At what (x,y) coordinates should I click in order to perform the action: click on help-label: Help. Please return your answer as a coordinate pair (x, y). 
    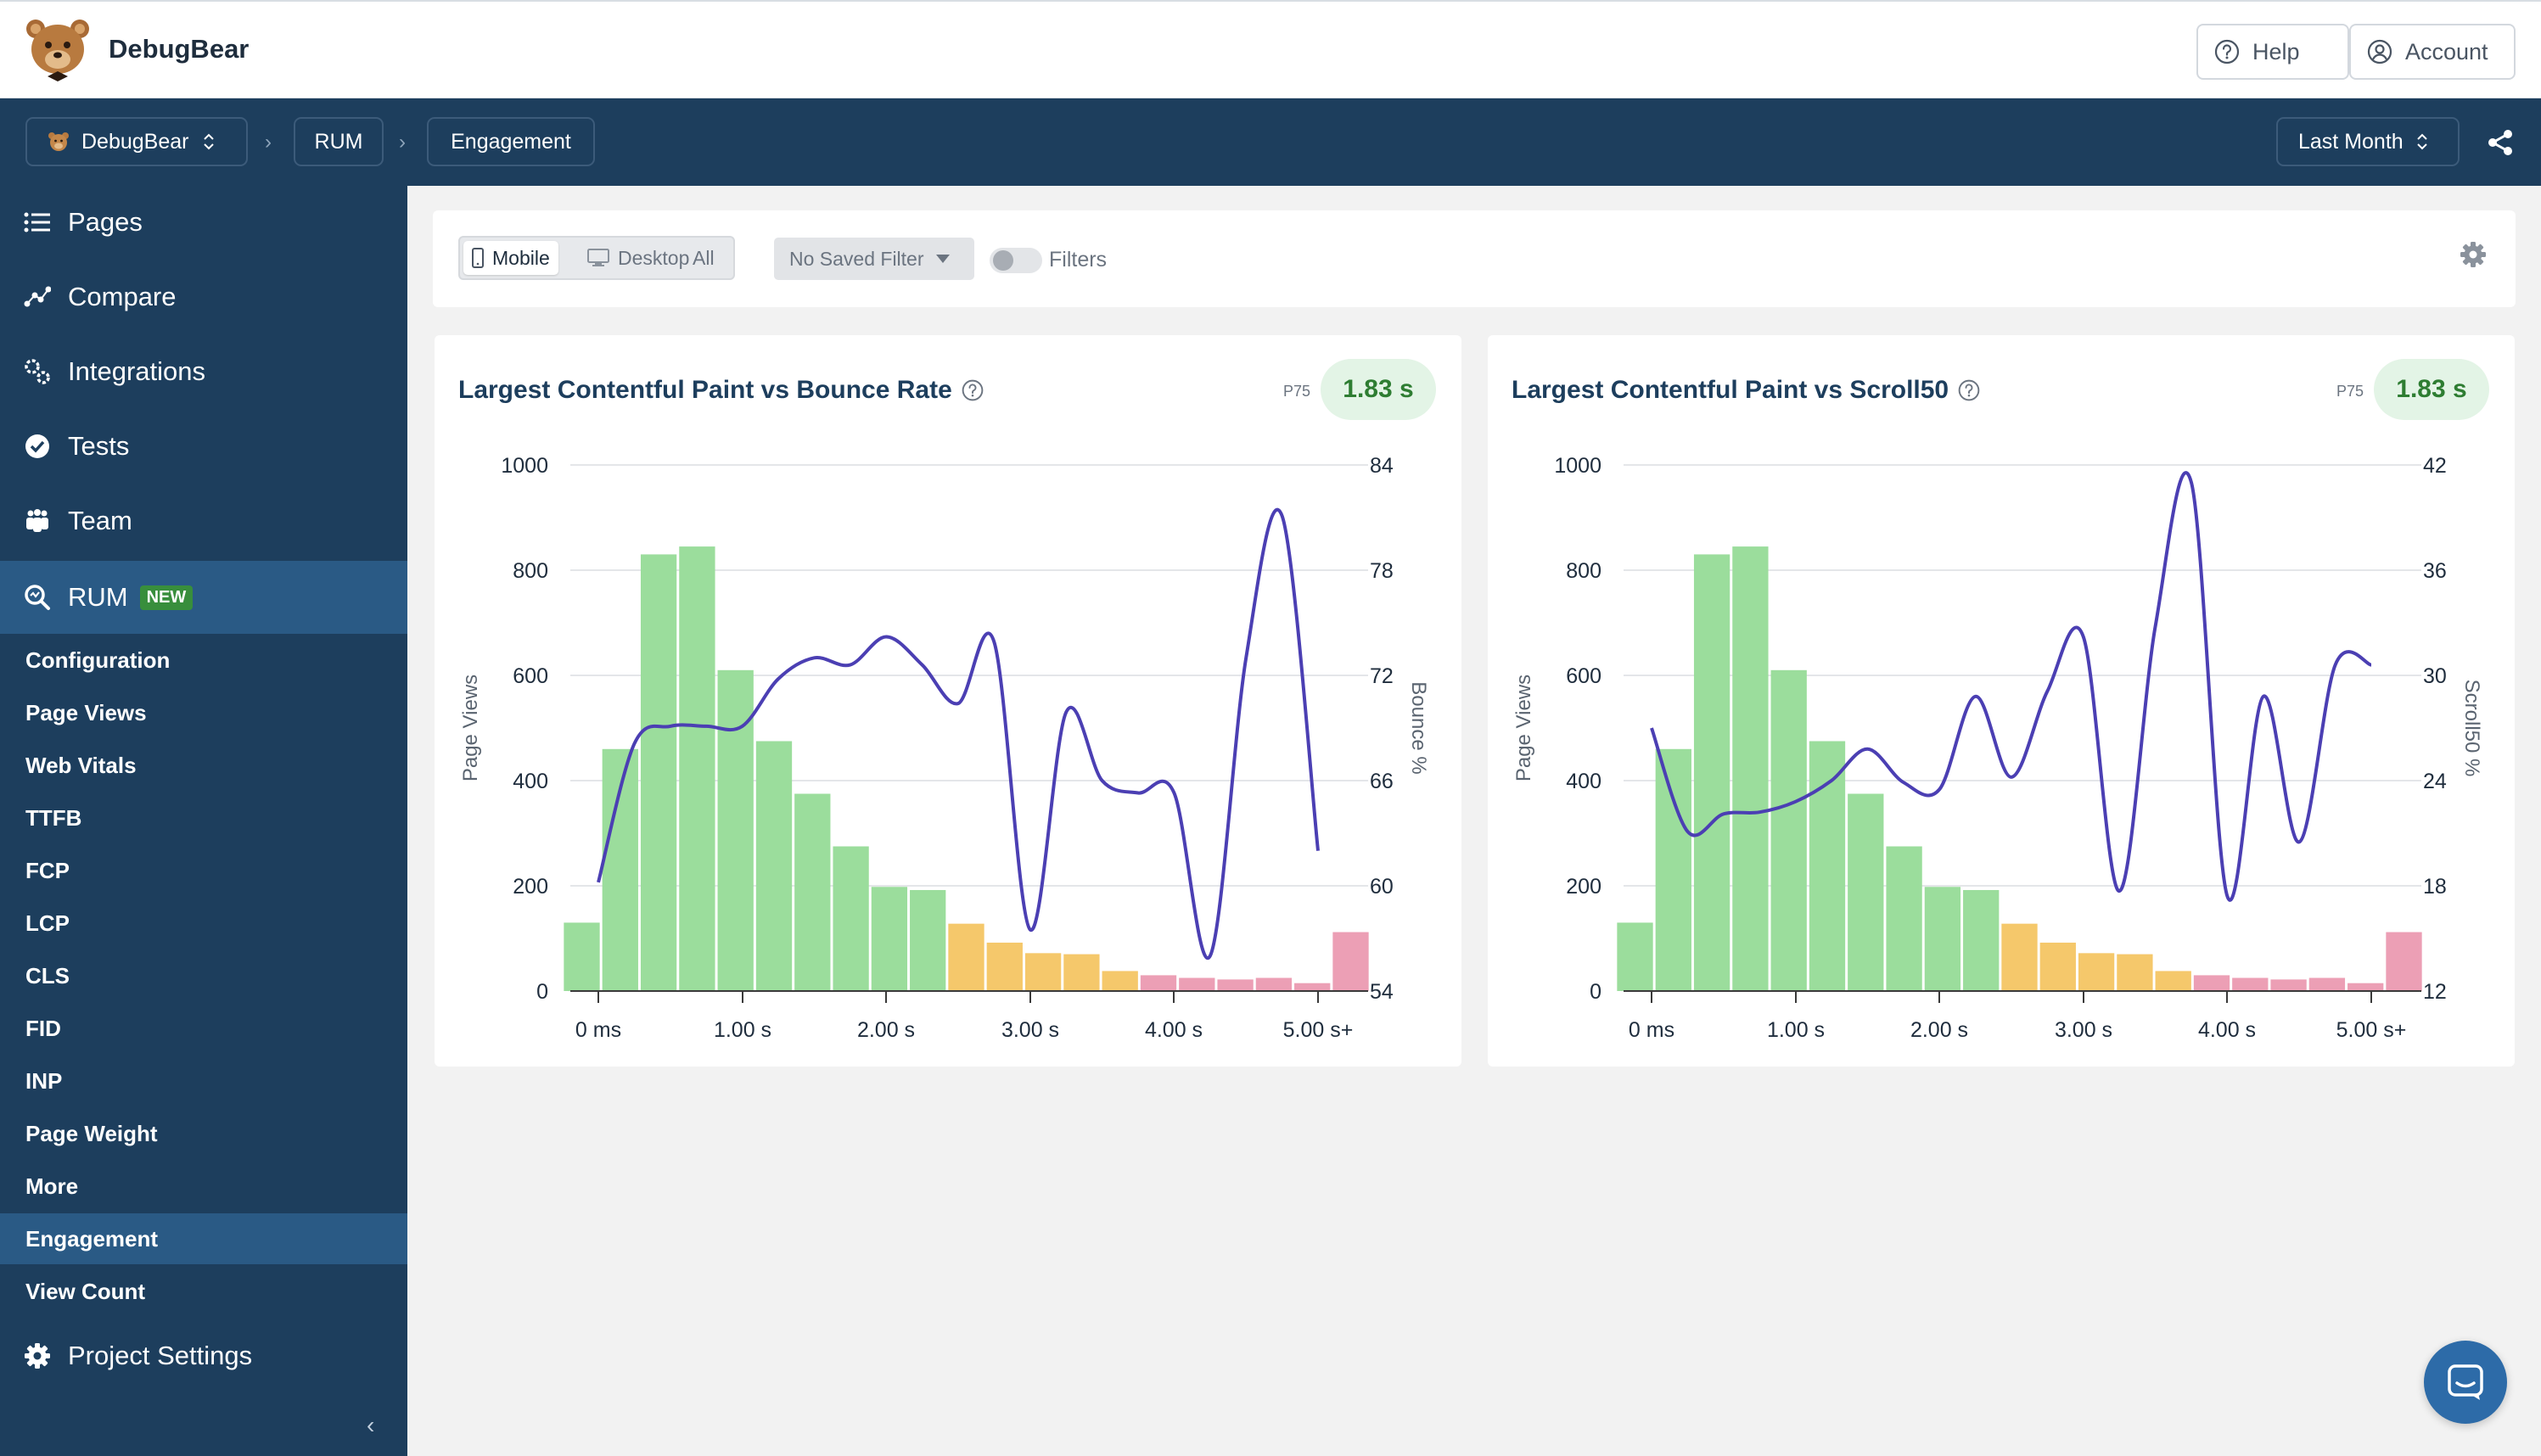
    Looking at the image, I should click on (2276, 51).